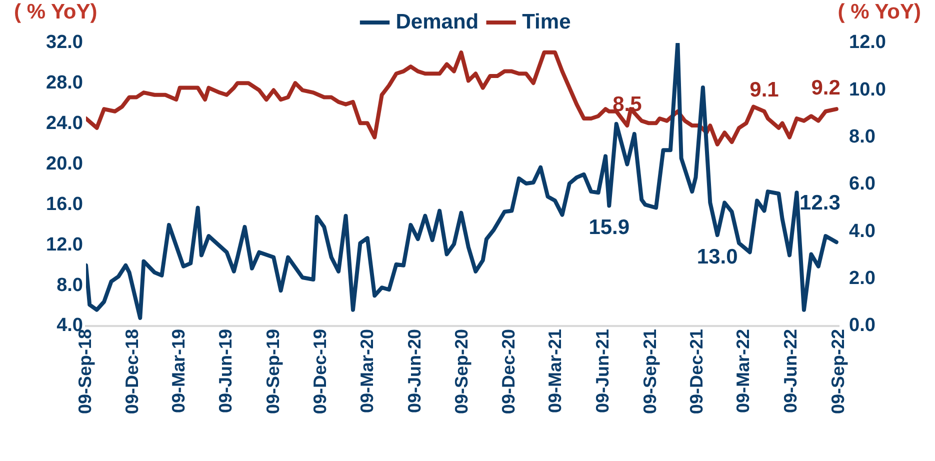 The image size is (935, 461). What do you see at coordinates (64, 83) in the screenshot?
I see `y-tick-label: 28.0` at bounding box center [64, 83].